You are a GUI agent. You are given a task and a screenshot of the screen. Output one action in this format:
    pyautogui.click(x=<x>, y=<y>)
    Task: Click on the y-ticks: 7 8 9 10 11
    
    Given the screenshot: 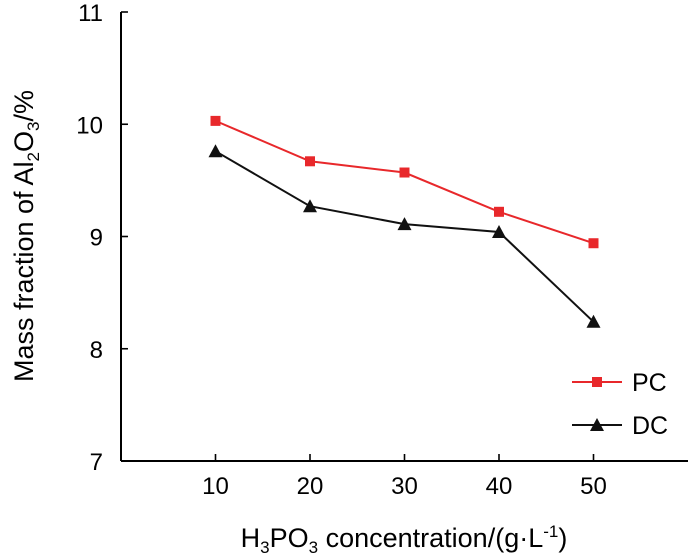 What is the action you would take?
    pyautogui.click(x=102, y=238)
    